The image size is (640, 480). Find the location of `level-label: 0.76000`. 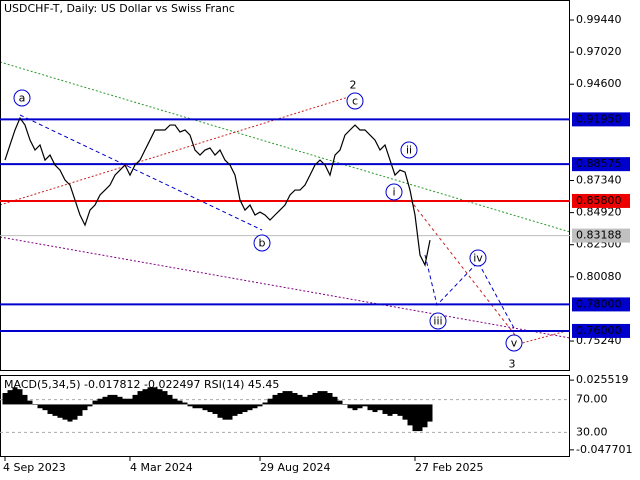

level-label: 0.76000 is located at coordinates (599, 330).